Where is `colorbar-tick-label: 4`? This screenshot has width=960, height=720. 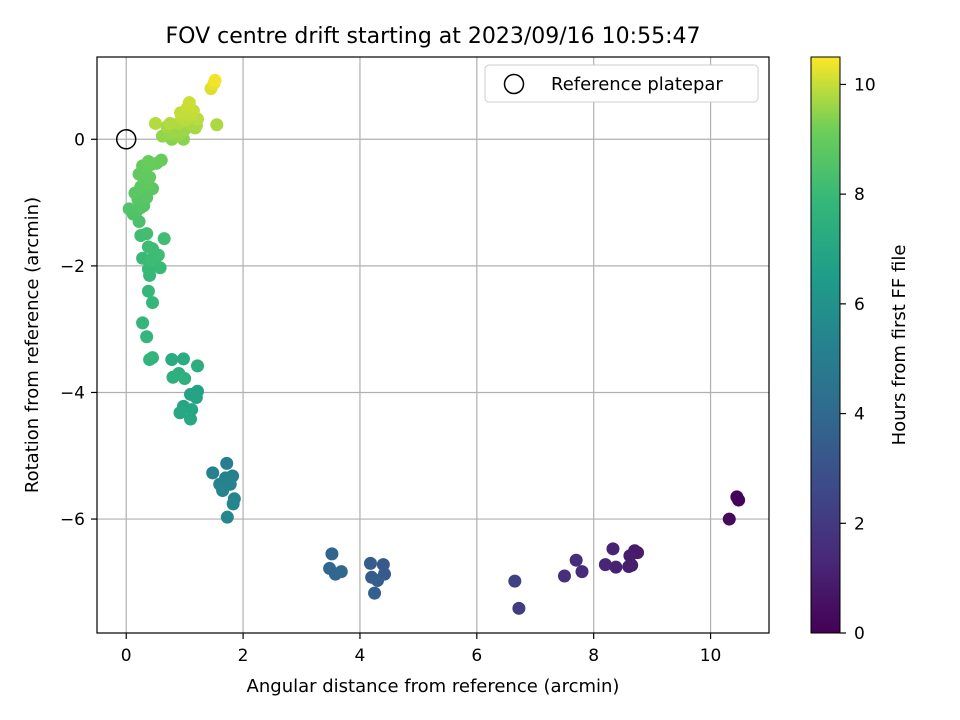
colorbar-tick-label: 4 is located at coordinates (859, 415).